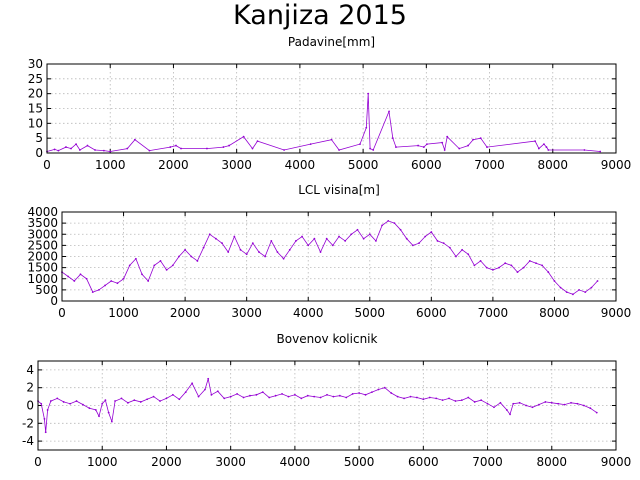 The width and height of the screenshot is (640, 480). What do you see at coordinates (363, 165) in the screenshot?
I see `x-tick-label: 5000` at bounding box center [363, 165].